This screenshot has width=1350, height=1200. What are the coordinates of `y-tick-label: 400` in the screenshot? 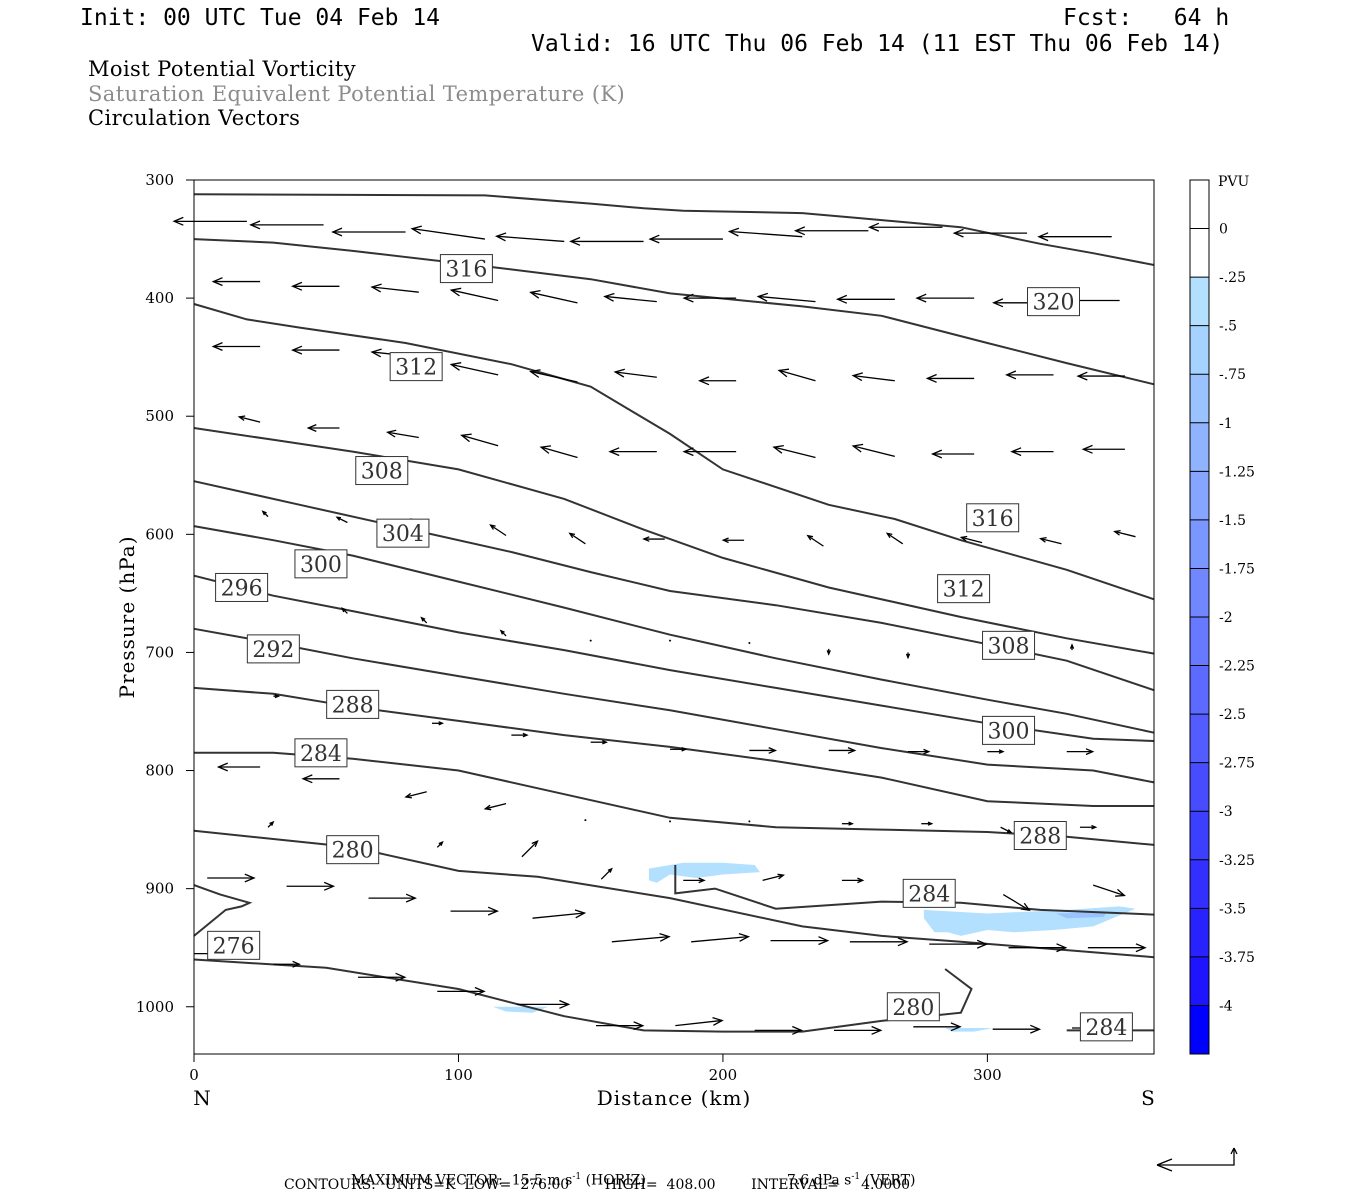 It's located at (159, 298).